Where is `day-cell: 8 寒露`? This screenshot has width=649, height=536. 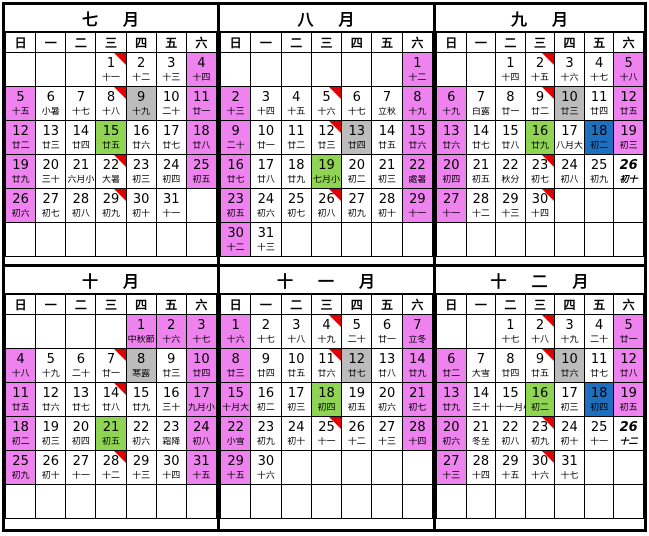 day-cell: 8 寒露 is located at coordinates (141, 365).